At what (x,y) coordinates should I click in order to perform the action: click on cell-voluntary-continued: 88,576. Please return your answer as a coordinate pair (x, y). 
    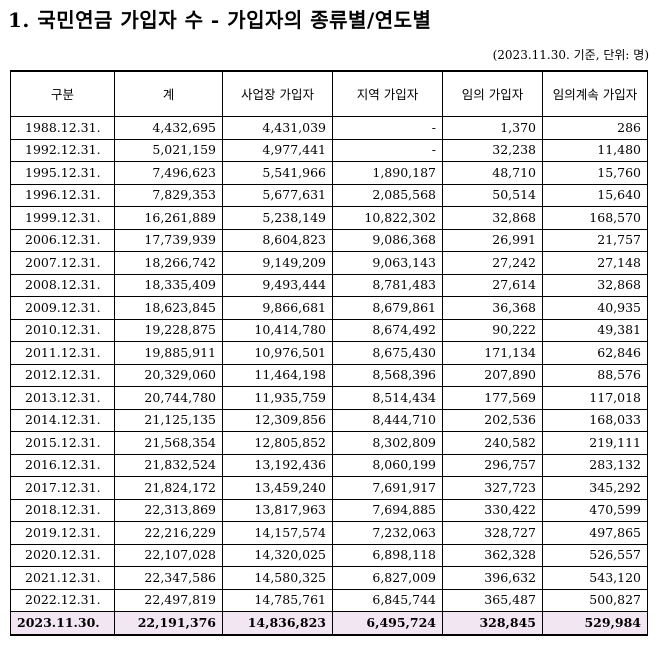
    Looking at the image, I should click on (595, 375).